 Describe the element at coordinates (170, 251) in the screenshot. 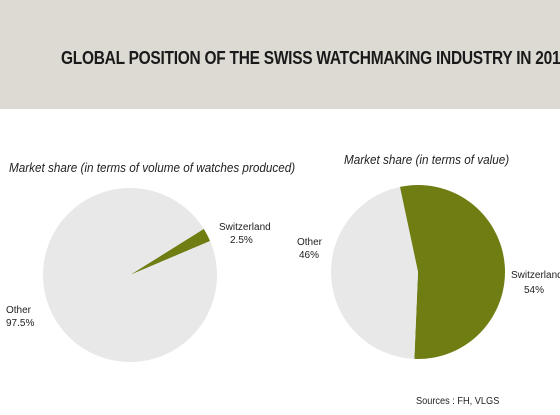

I see `volume-slice-switzerland` at that location.